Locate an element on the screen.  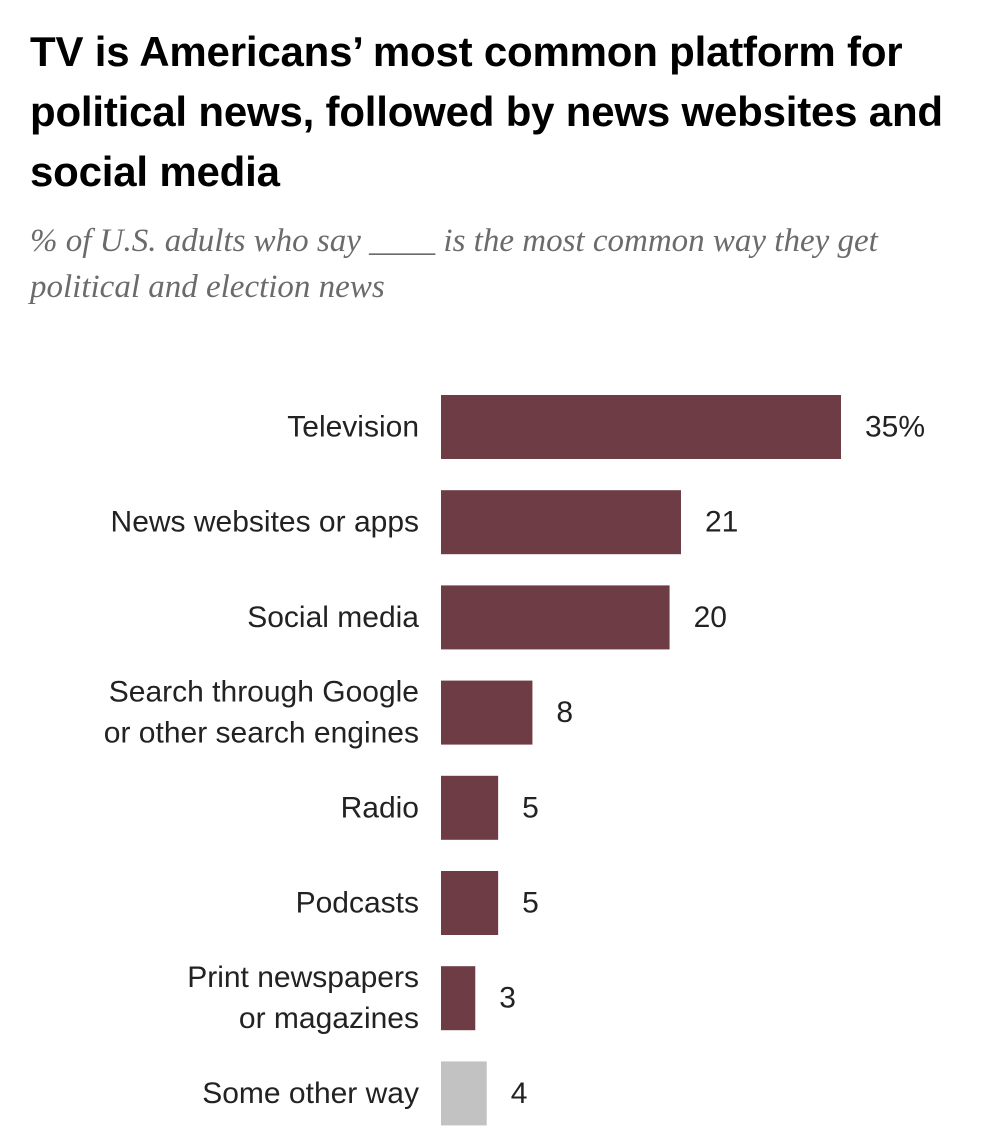
category-label-6-line-0: Print newspapers is located at coordinates (303, 977).